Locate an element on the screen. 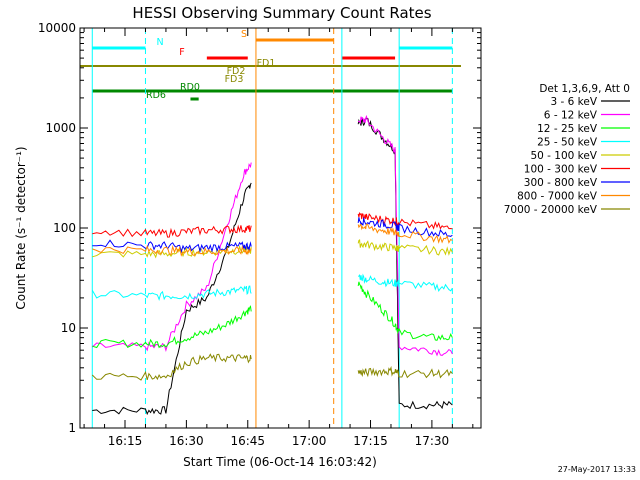 The width and height of the screenshot is (640, 480). legend-label: 50 - 100 keV is located at coordinates (563, 156).